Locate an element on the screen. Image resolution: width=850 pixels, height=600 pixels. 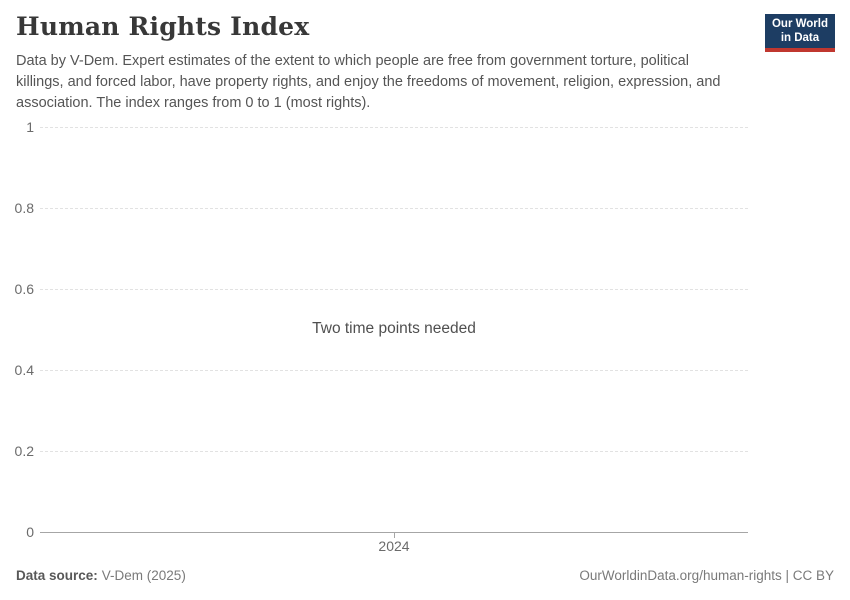
y-axis-tick-label: 0.8 is located at coordinates (24, 208).